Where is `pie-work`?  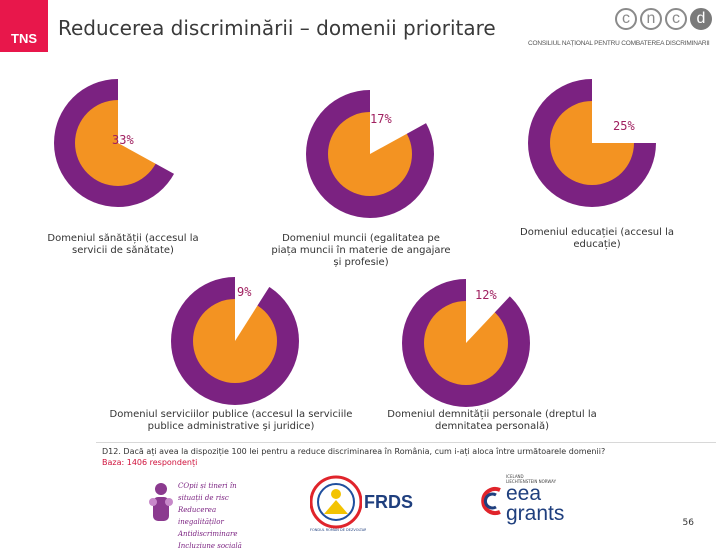 pie-work is located at coordinates (370, 153).